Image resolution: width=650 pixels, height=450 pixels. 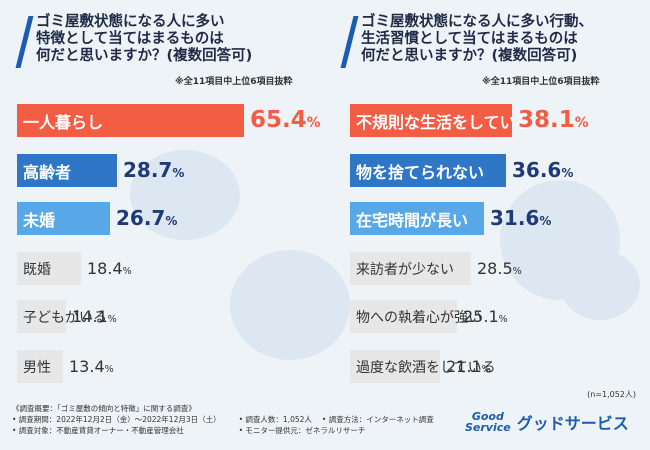 What do you see at coordinates (553, 120) in the screenshot?
I see `right-value-label: 38.1%` at bounding box center [553, 120].